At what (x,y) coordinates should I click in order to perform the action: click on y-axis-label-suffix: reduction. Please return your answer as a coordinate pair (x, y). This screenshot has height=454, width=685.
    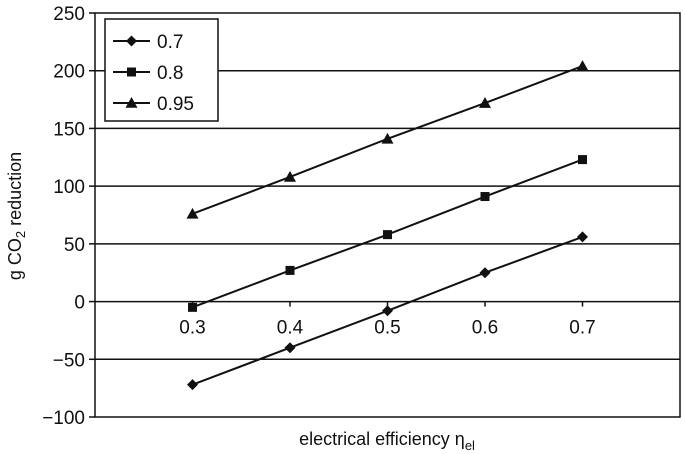
    Looking at the image, I should click on (15, 191).